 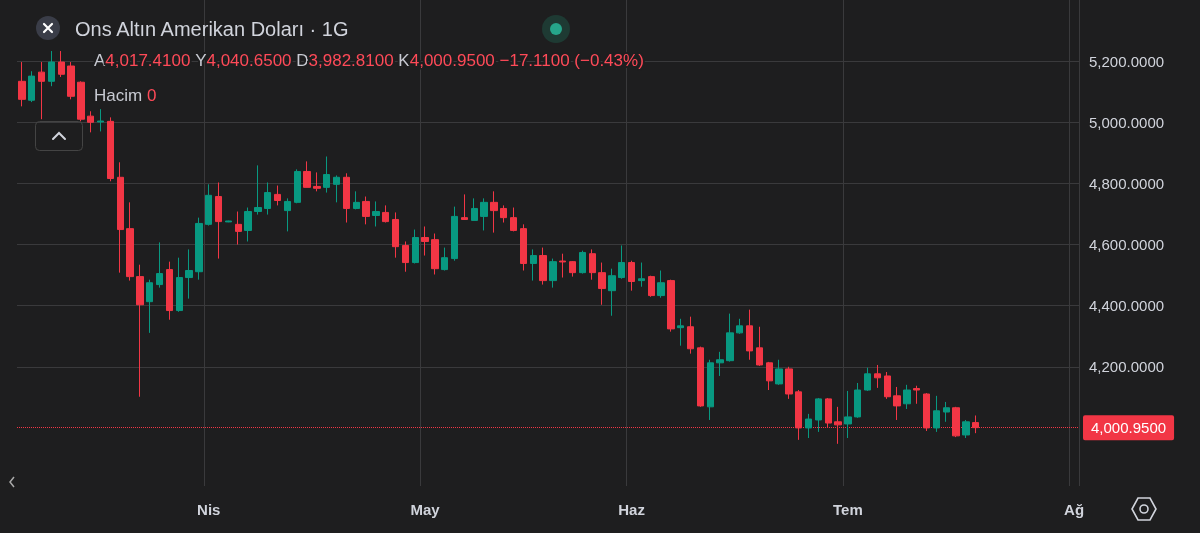 I want to click on x-tick-label: Nis, so click(x=209, y=509).